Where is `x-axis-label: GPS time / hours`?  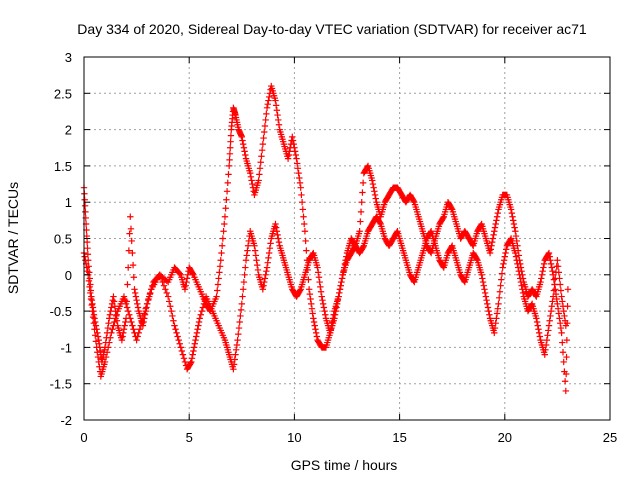 x-axis-label: GPS time / hours is located at coordinates (344, 465).